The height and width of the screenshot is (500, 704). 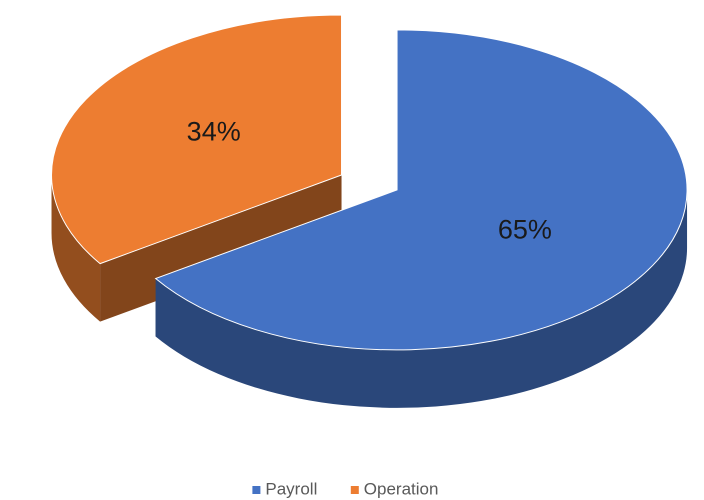 What do you see at coordinates (76, 248) in the screenshot?
I see `slice-wall` at bounding box center [76, 248].